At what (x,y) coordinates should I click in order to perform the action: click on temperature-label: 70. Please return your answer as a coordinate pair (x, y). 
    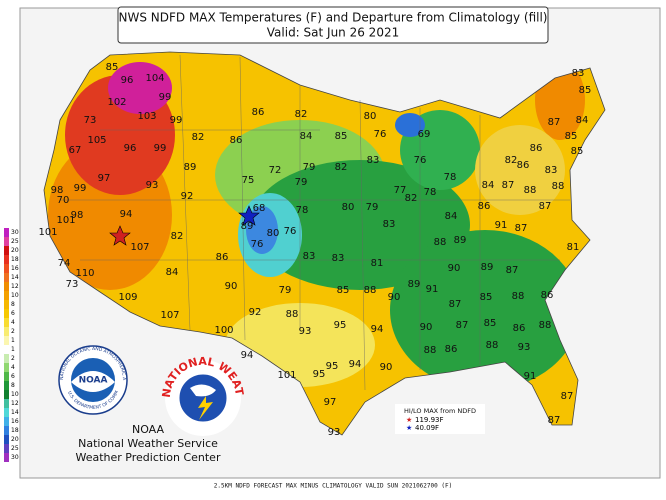
    Looking at the image, I should click on (63, 200).